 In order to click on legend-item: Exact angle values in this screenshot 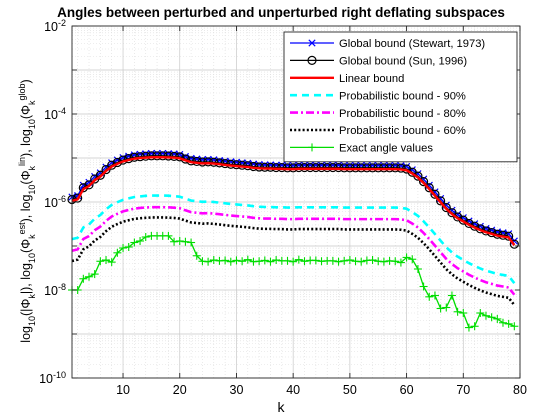, I will do `click(361, 149)`.